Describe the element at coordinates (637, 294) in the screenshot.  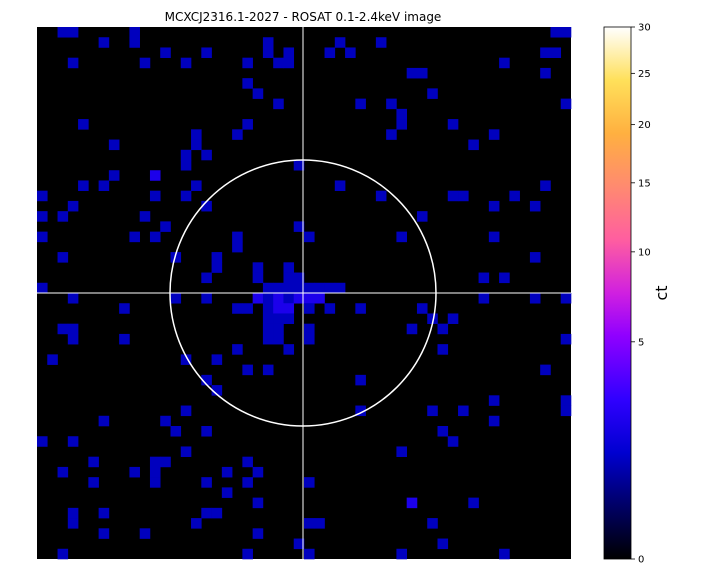
I see `colorbar: 0 5 10 15 20 25 30 ct` at that location.